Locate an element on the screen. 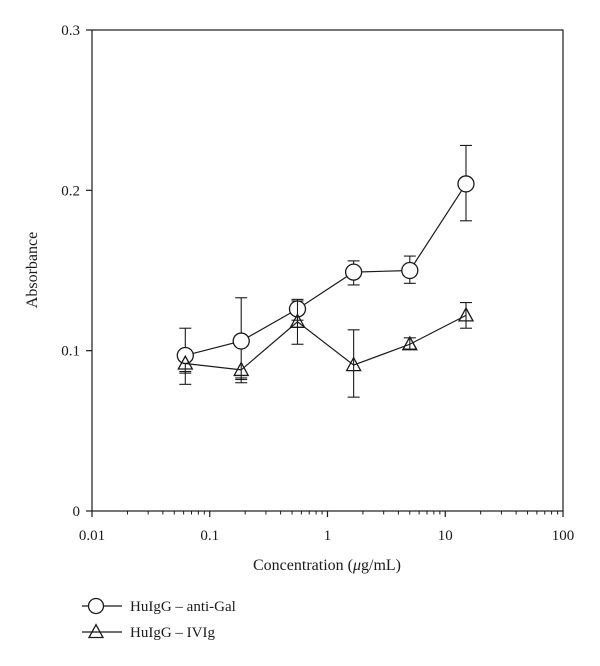 The image size is (600, 666). y-tick-label: 0.3 is located at coordinates (70, 31).